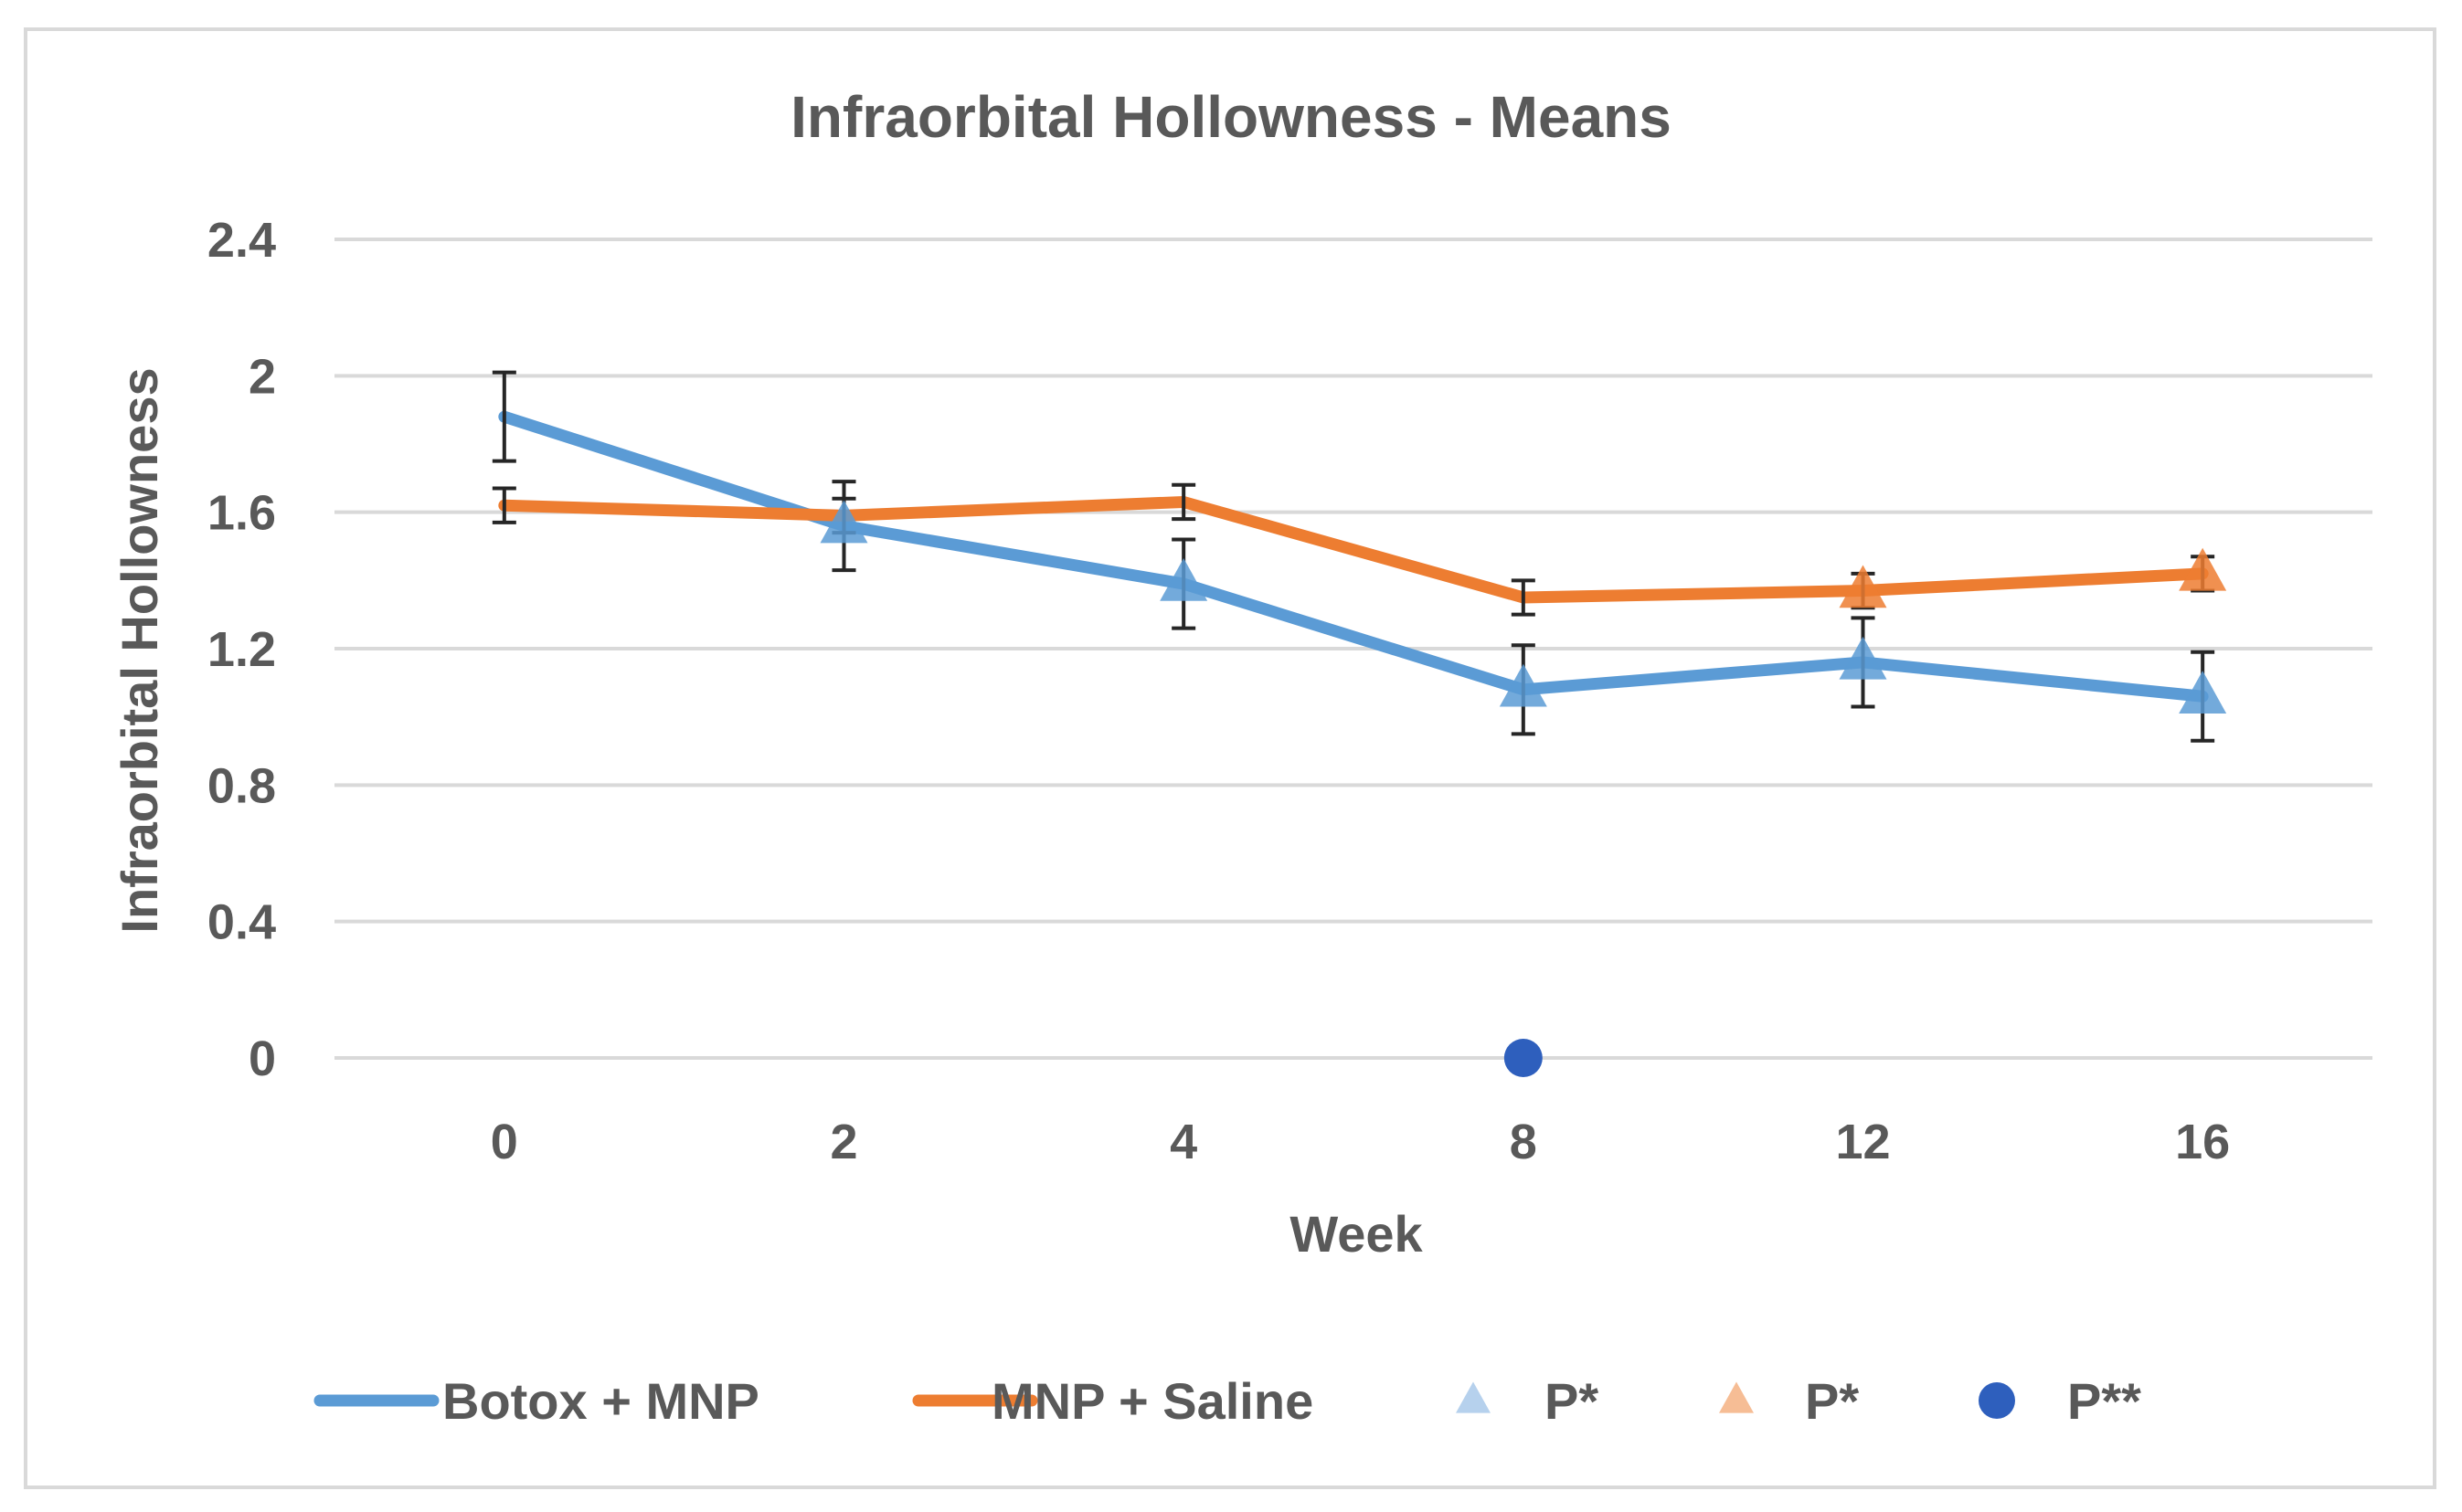 Image resolution: width=2462 pixels, height=1512 pixels. What do you see at coordinates (242, 513) in the screenshot?
I see `y-tick-label: 1.6` at bounding box center [242, 513].